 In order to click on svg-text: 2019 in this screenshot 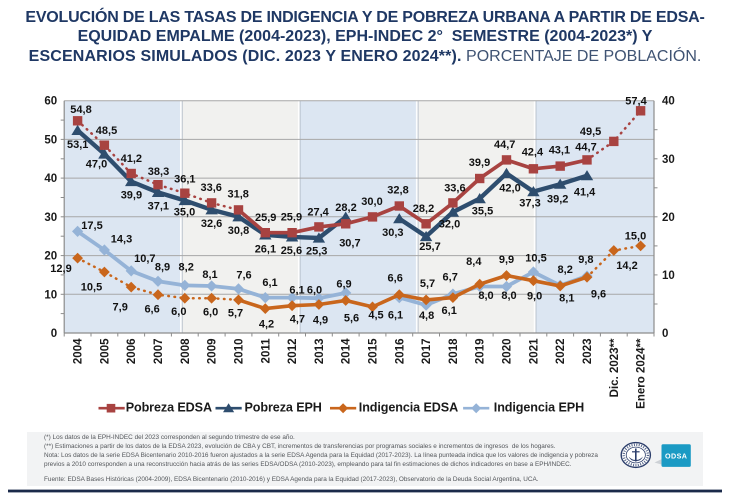, I will do `click(481, 352)`.